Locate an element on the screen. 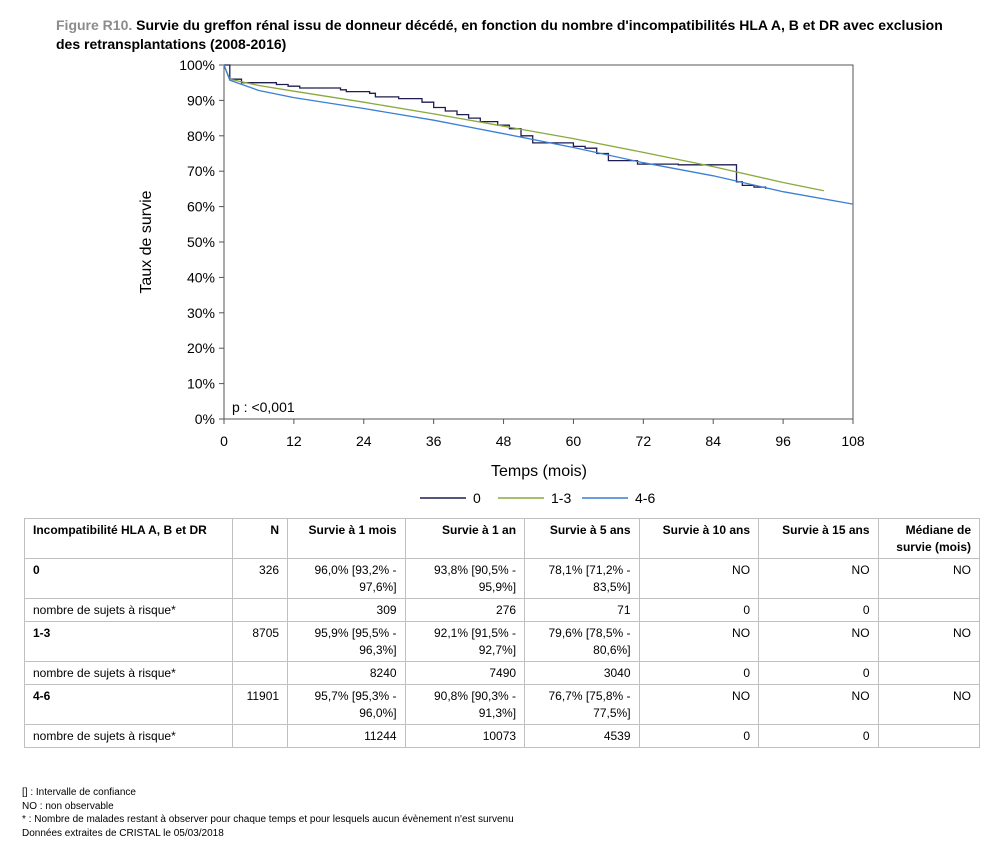 The height and width of the screenshot is (846, 1000). y-axis: 0% 10% 20% 30% 40% 50% 60% 70% 80% 90% 100% is located at coordinates (201, 242).